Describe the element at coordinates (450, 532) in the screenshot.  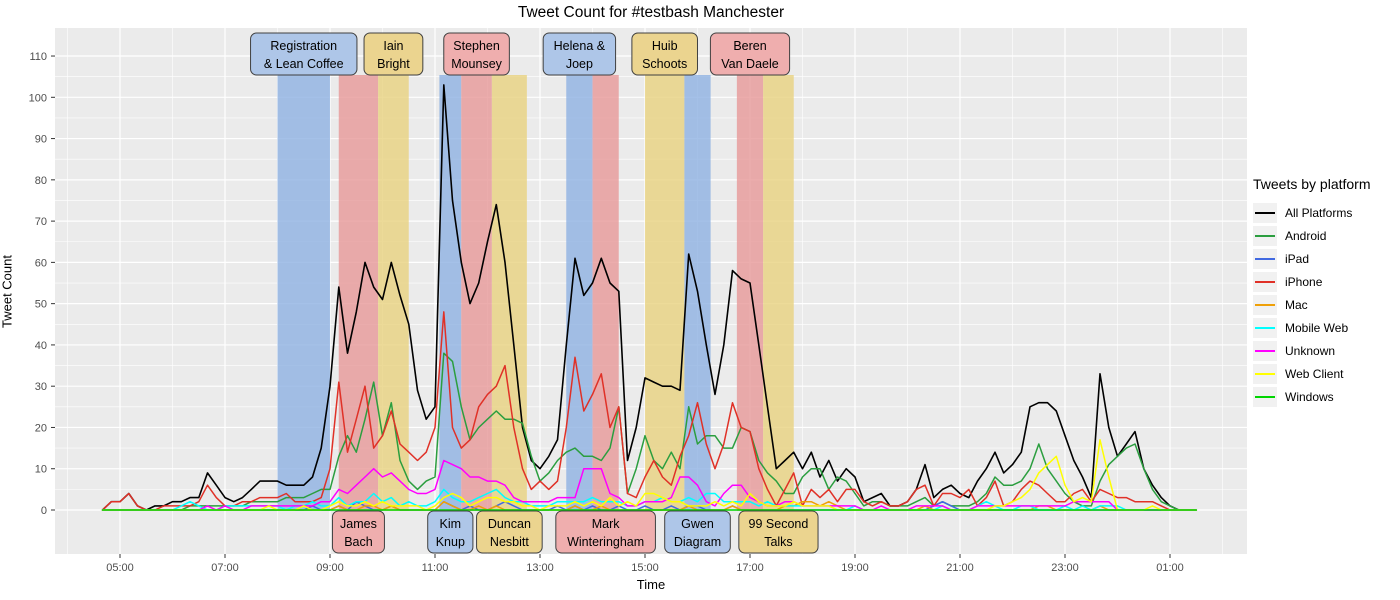
I see `session-label-box-kim-knup` at that location.